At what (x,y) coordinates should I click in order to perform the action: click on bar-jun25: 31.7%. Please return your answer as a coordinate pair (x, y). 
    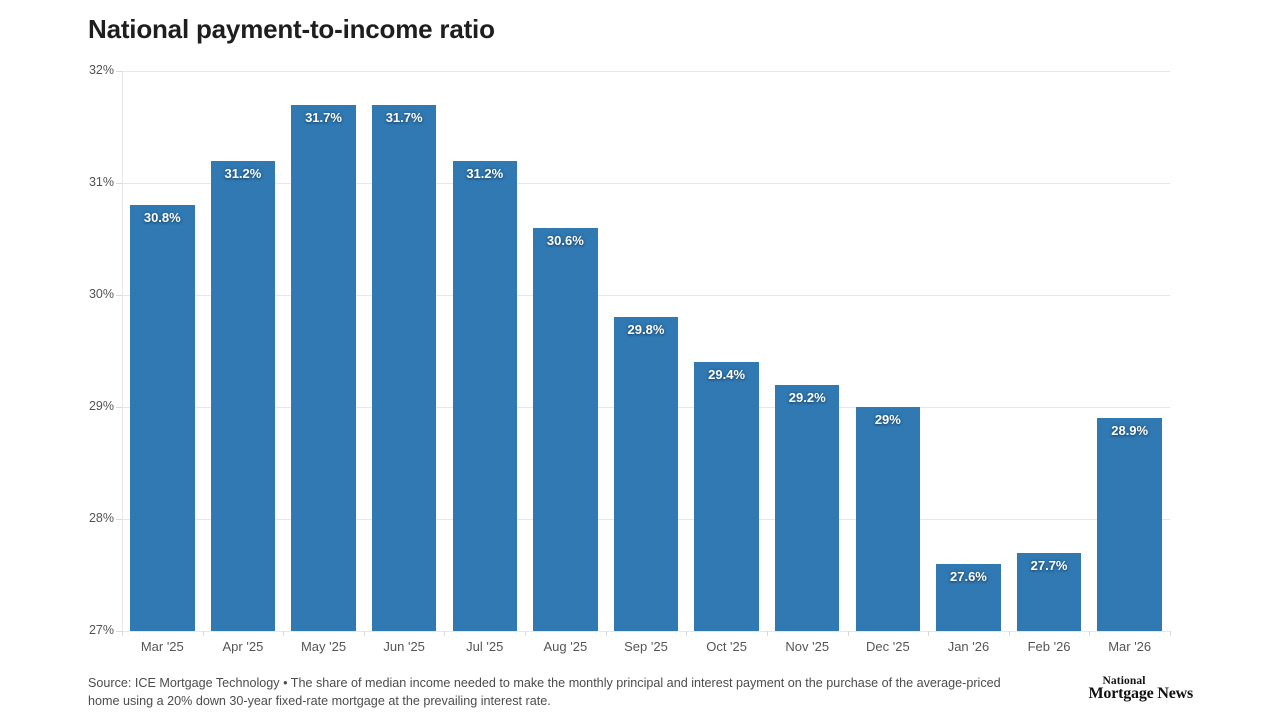
    Looking at the image, I should click on (404, 367).